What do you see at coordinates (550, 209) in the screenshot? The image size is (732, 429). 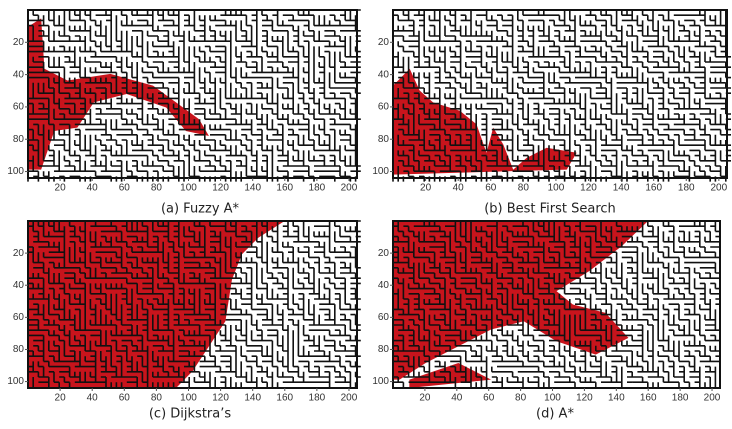 I see `caption: (b) Best First Search` at bounding box center [550, 209].